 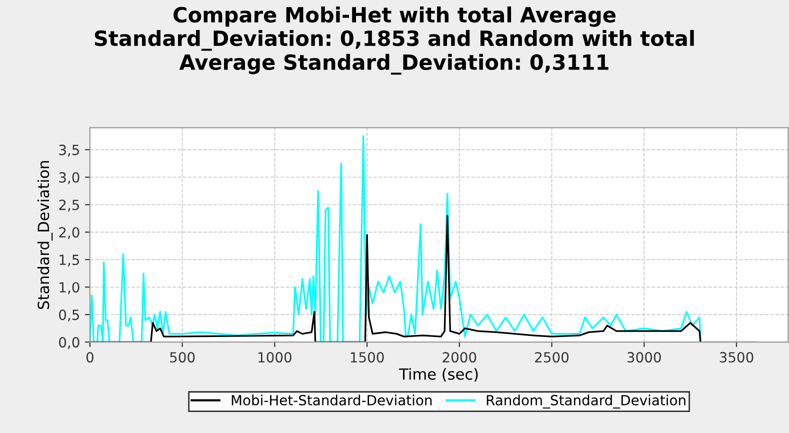 I want to click on y-axis-title: Standard_Deviation, so click(x=45, y=235).